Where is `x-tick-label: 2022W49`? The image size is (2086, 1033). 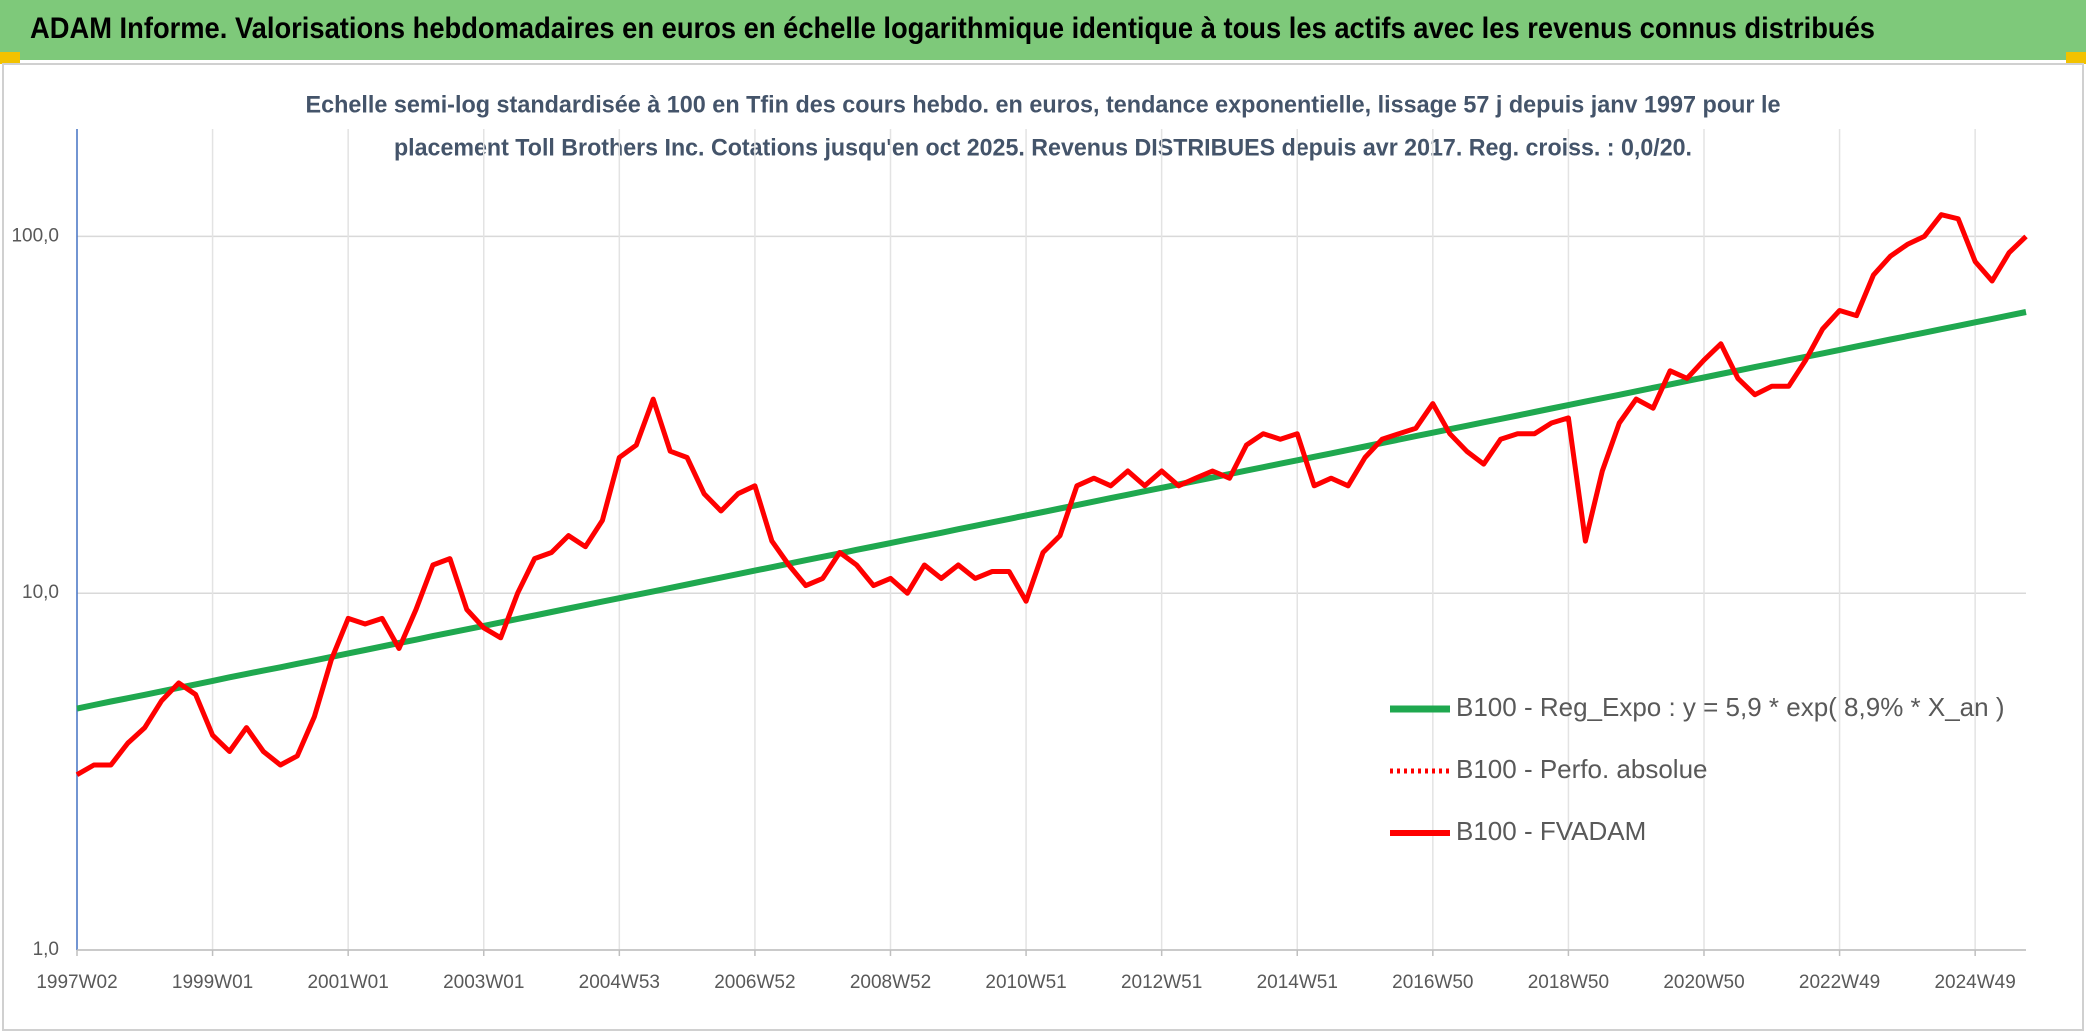 x-tick-label: 2022W49 is located at coordinates (1839, 982).